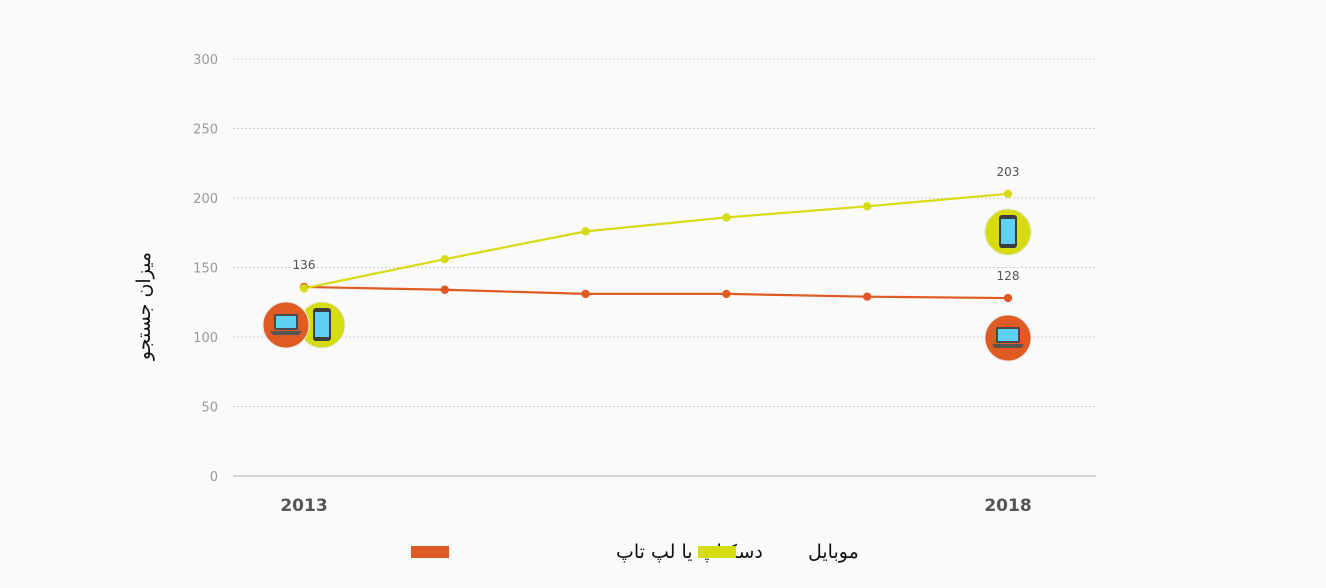  Describe the element at coordinates (205, 130) in the screenshot. I see `y-tick-label: 250` at that location.